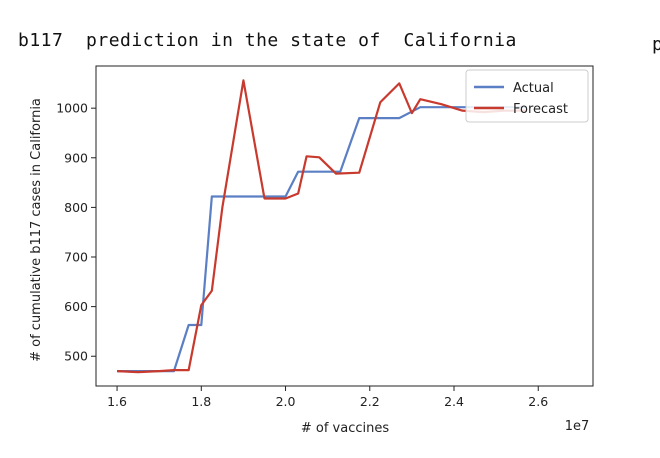 This screenshot has width=660, height=458. I want to click on x-axis-ticks: 1.6 1.8 2.0 2.2 2.4 2.6, so click(327, 397).